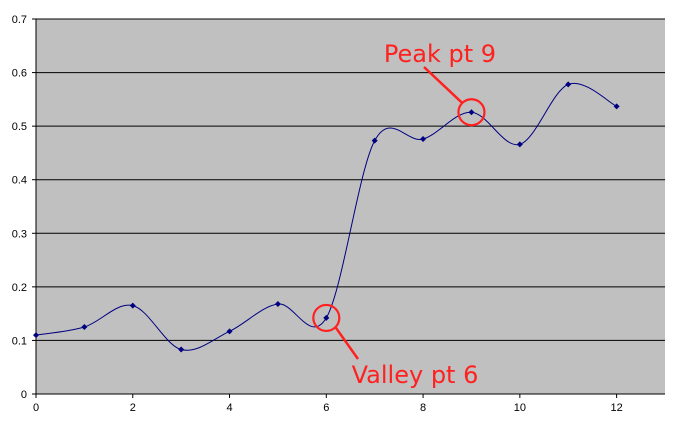 This screenshot has width=700, height=432. Describe the element at coordinates (19, 341) in the screenshot. I see `y-tick-label: 0.1` at that location.